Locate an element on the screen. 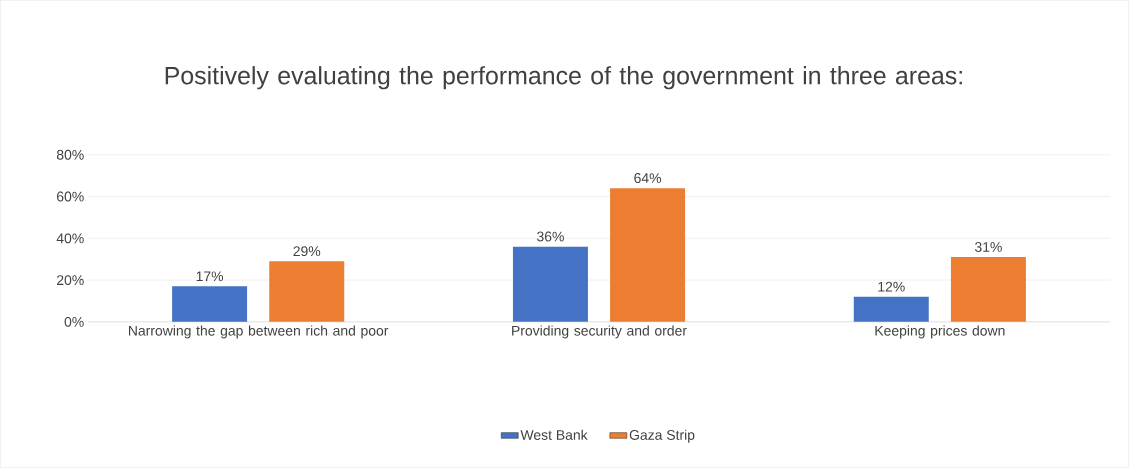 This screenshot has height=468, width=1129. x-tick-label: Narrowing the gap between rich and poor is located at coordinates (258, 332).